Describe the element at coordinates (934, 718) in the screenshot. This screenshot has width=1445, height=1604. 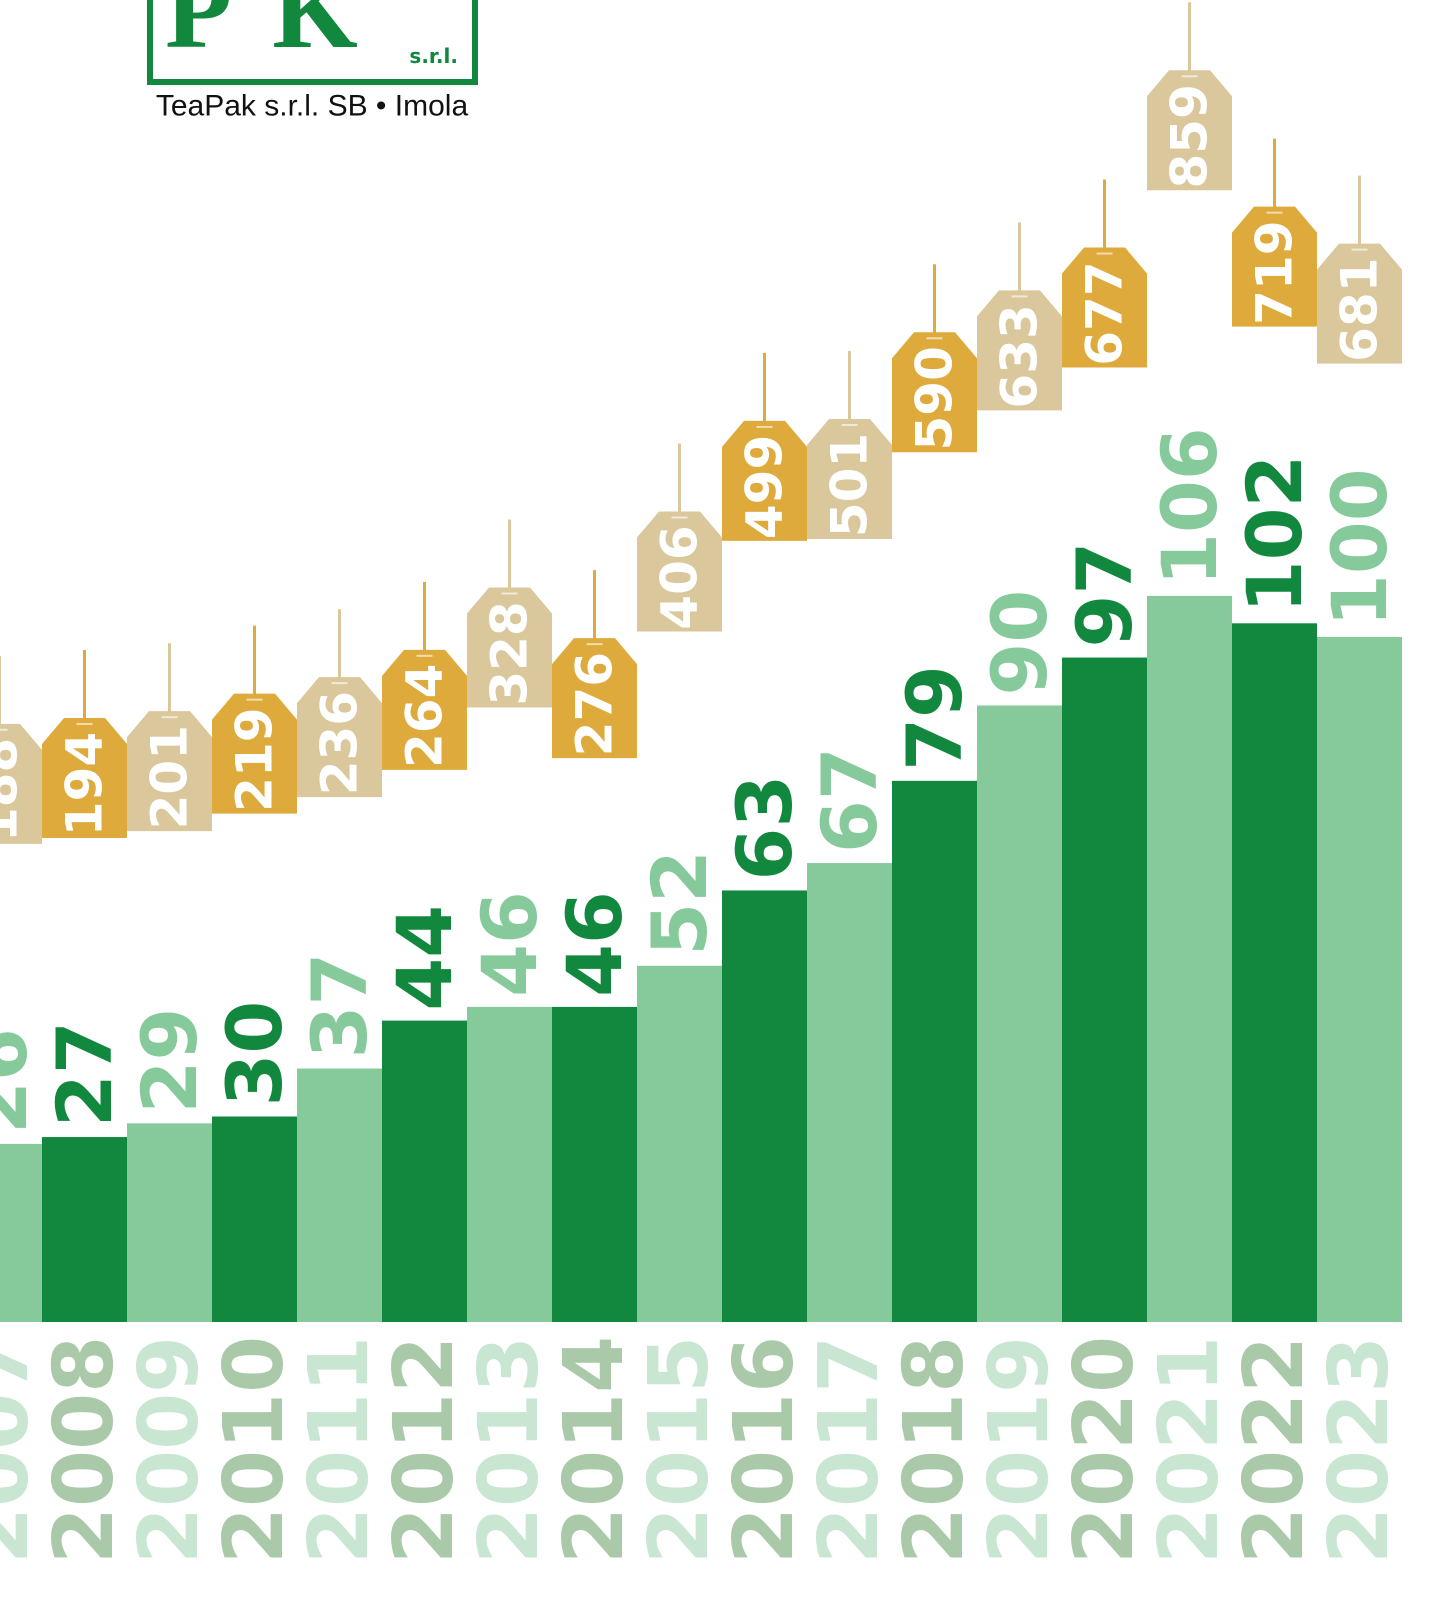
I see `value-label: 79` at that location.